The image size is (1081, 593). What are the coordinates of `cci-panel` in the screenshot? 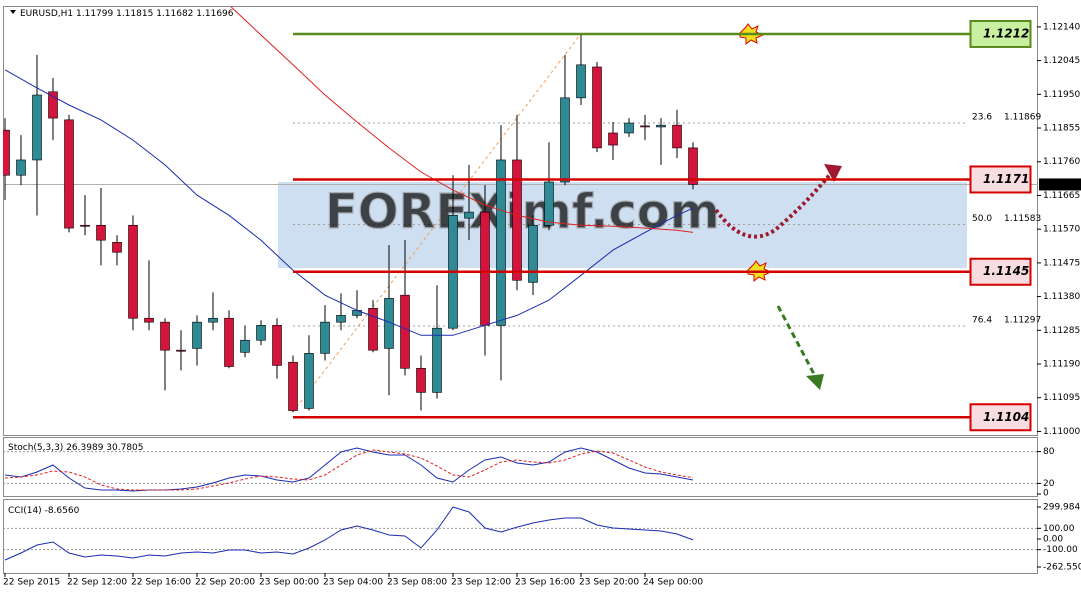 It's located at (520, 536).